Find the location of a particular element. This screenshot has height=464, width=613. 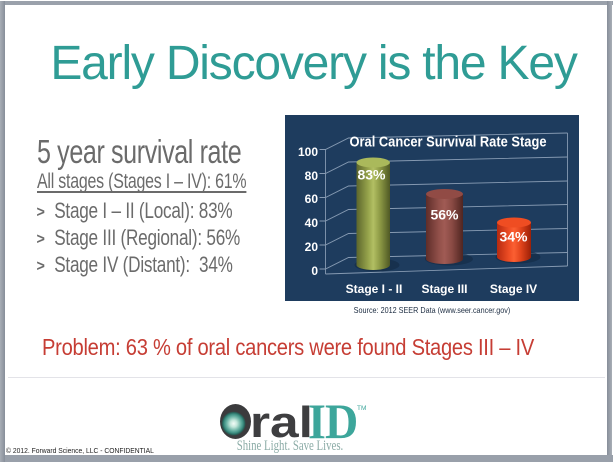

svg-text: 0 is located at coordinates (314, 271).